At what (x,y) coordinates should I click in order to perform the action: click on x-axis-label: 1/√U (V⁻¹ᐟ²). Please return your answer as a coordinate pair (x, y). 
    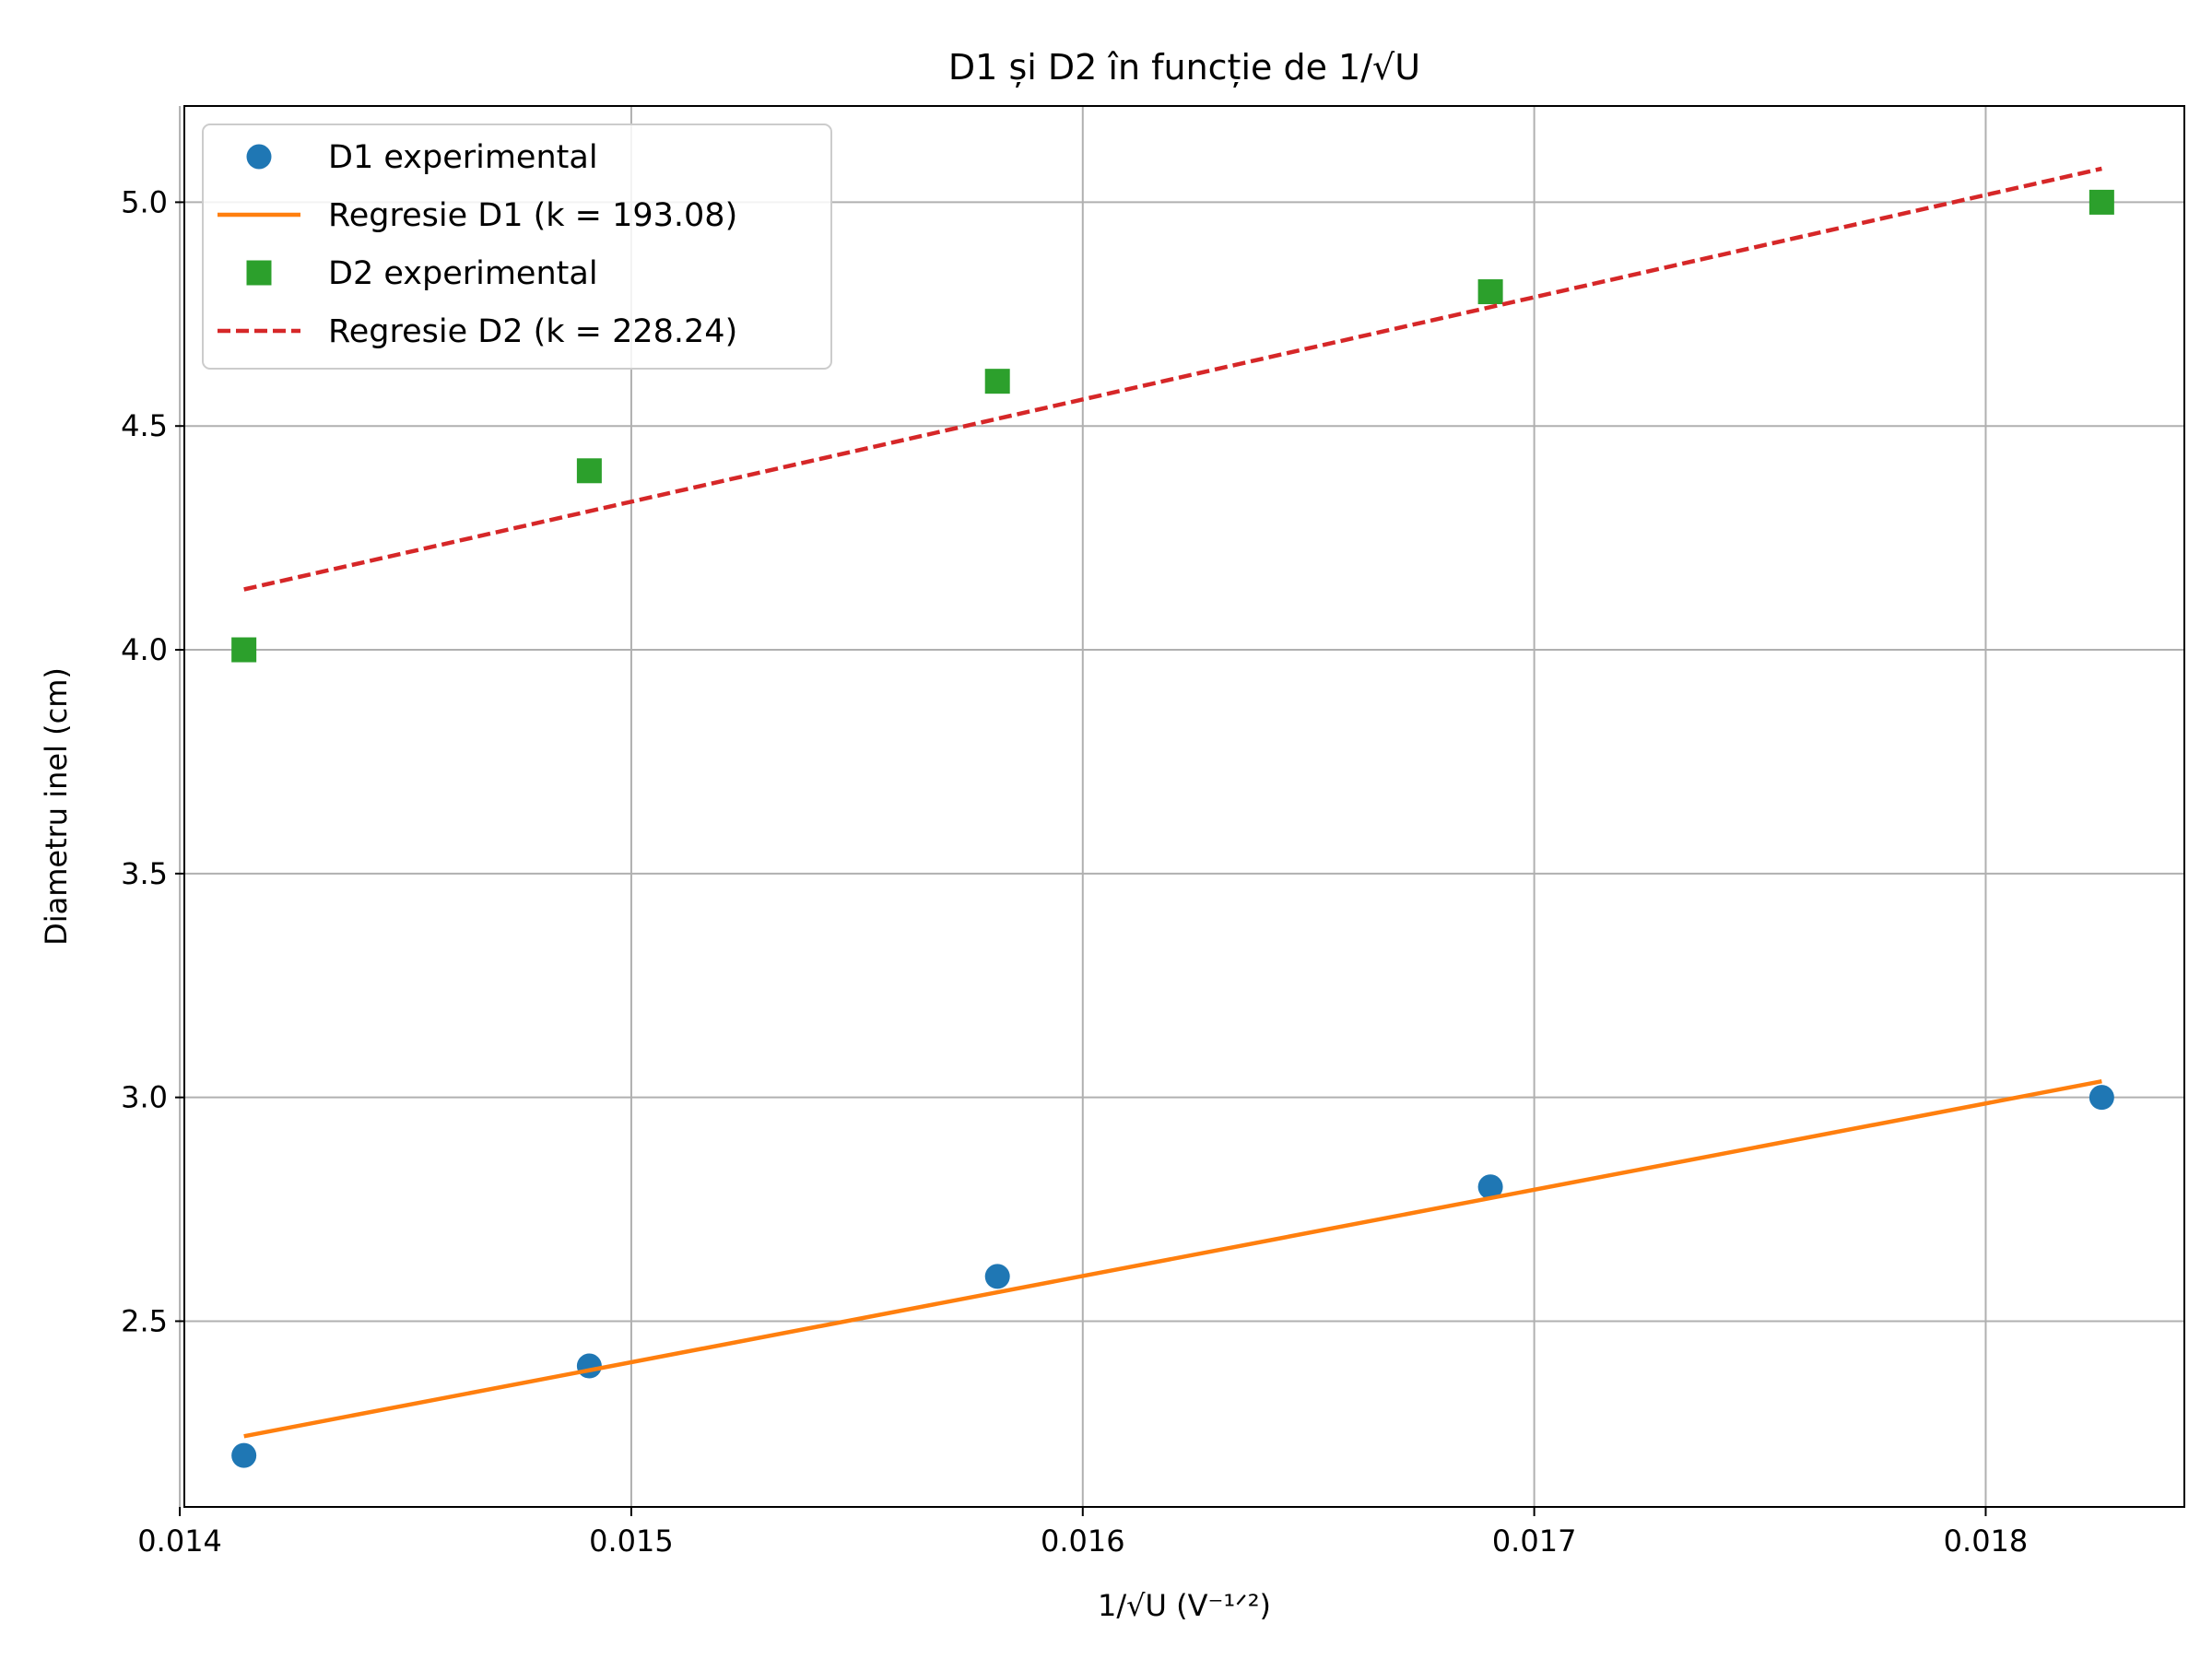
    Looking at the image, I should click on (1184, 1605).